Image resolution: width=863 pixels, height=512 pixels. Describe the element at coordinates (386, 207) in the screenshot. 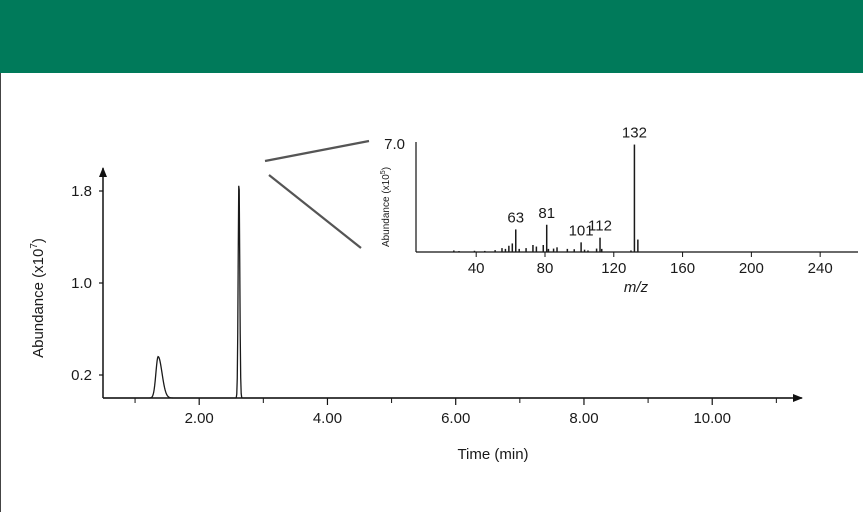

I see `spectrum-y-axis-label: Abundance (x105)` at that location.